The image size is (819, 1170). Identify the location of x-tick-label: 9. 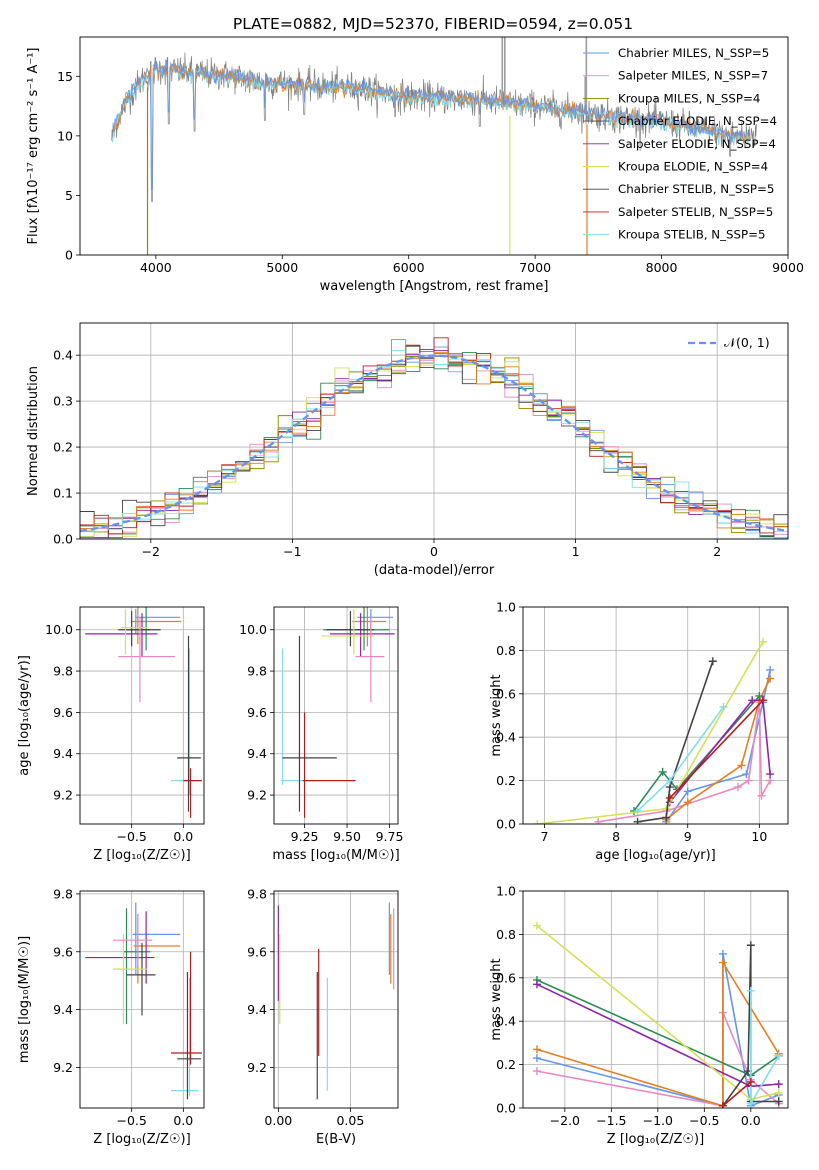
(688, 836).